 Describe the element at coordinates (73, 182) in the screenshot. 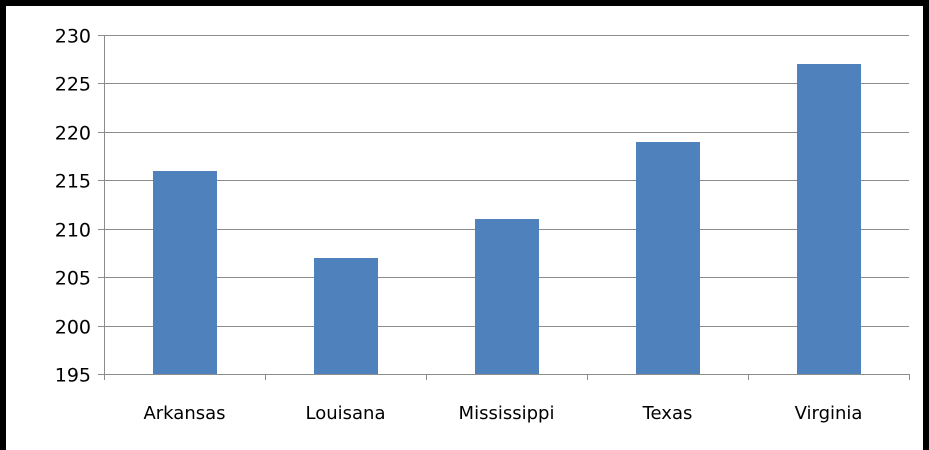

I see `y-tick-label: 215` at that location.